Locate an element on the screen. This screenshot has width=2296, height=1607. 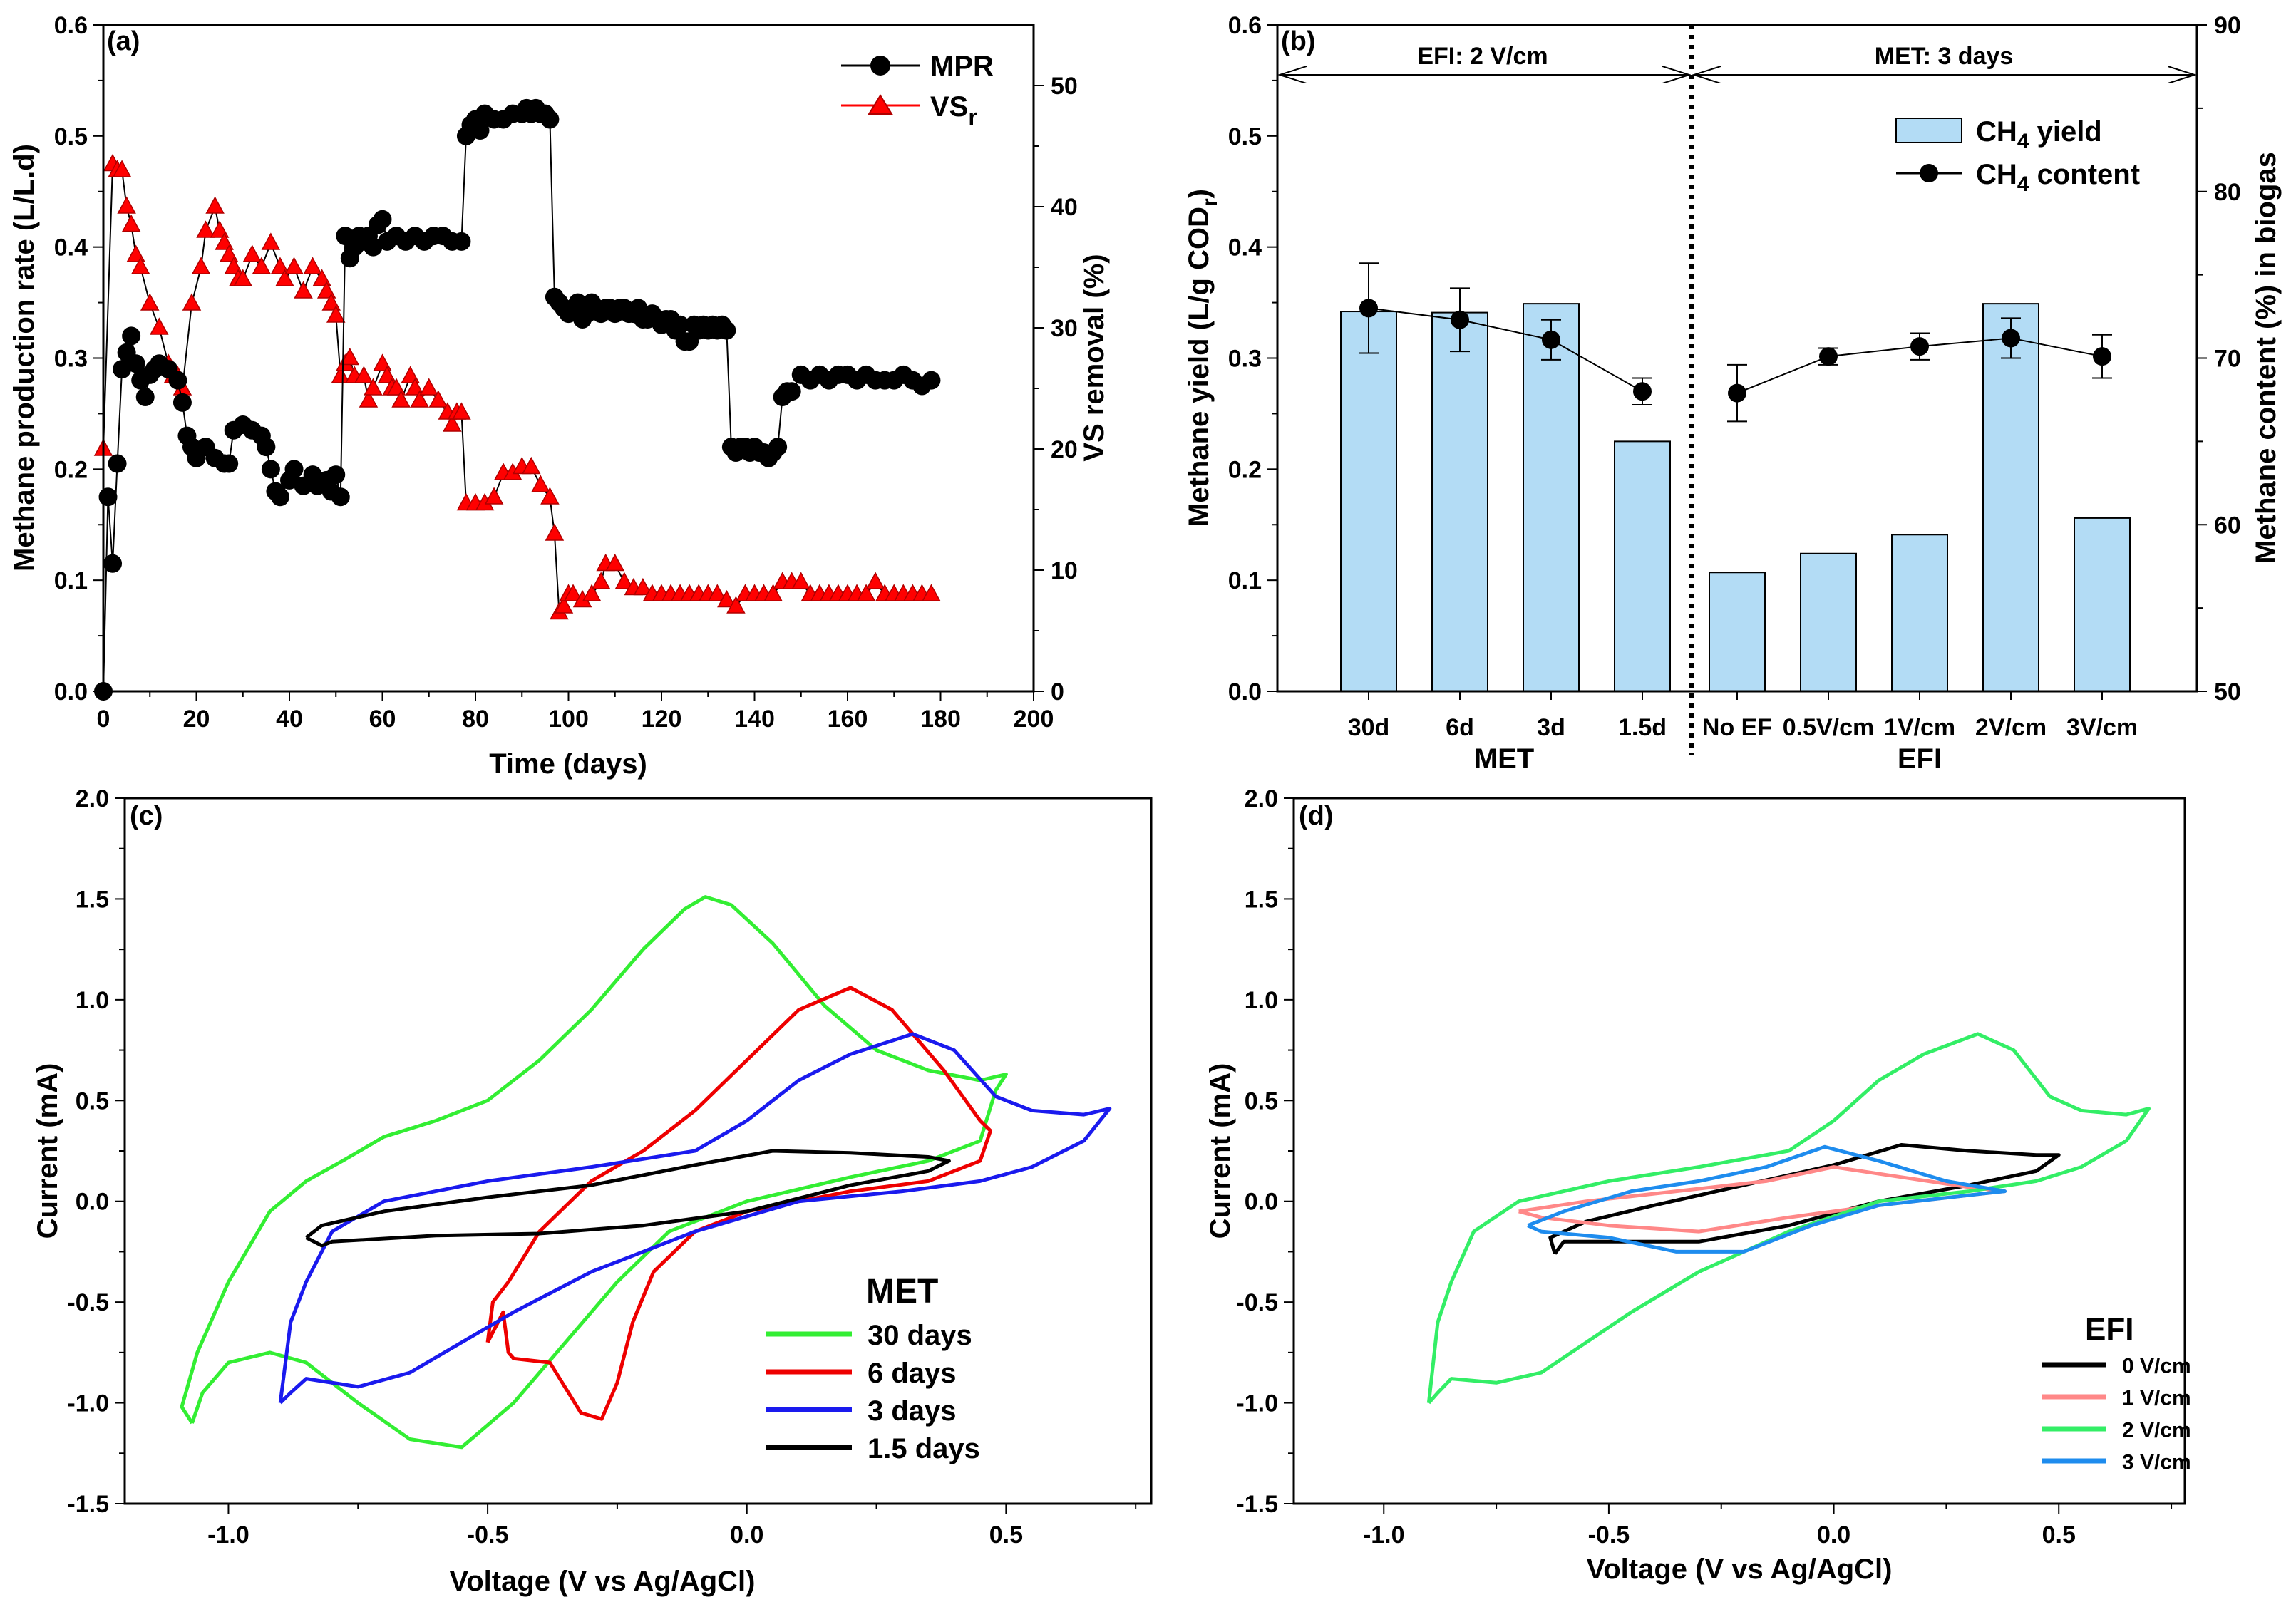
x-tick-label: 20 is located at coordinates (196, 719).